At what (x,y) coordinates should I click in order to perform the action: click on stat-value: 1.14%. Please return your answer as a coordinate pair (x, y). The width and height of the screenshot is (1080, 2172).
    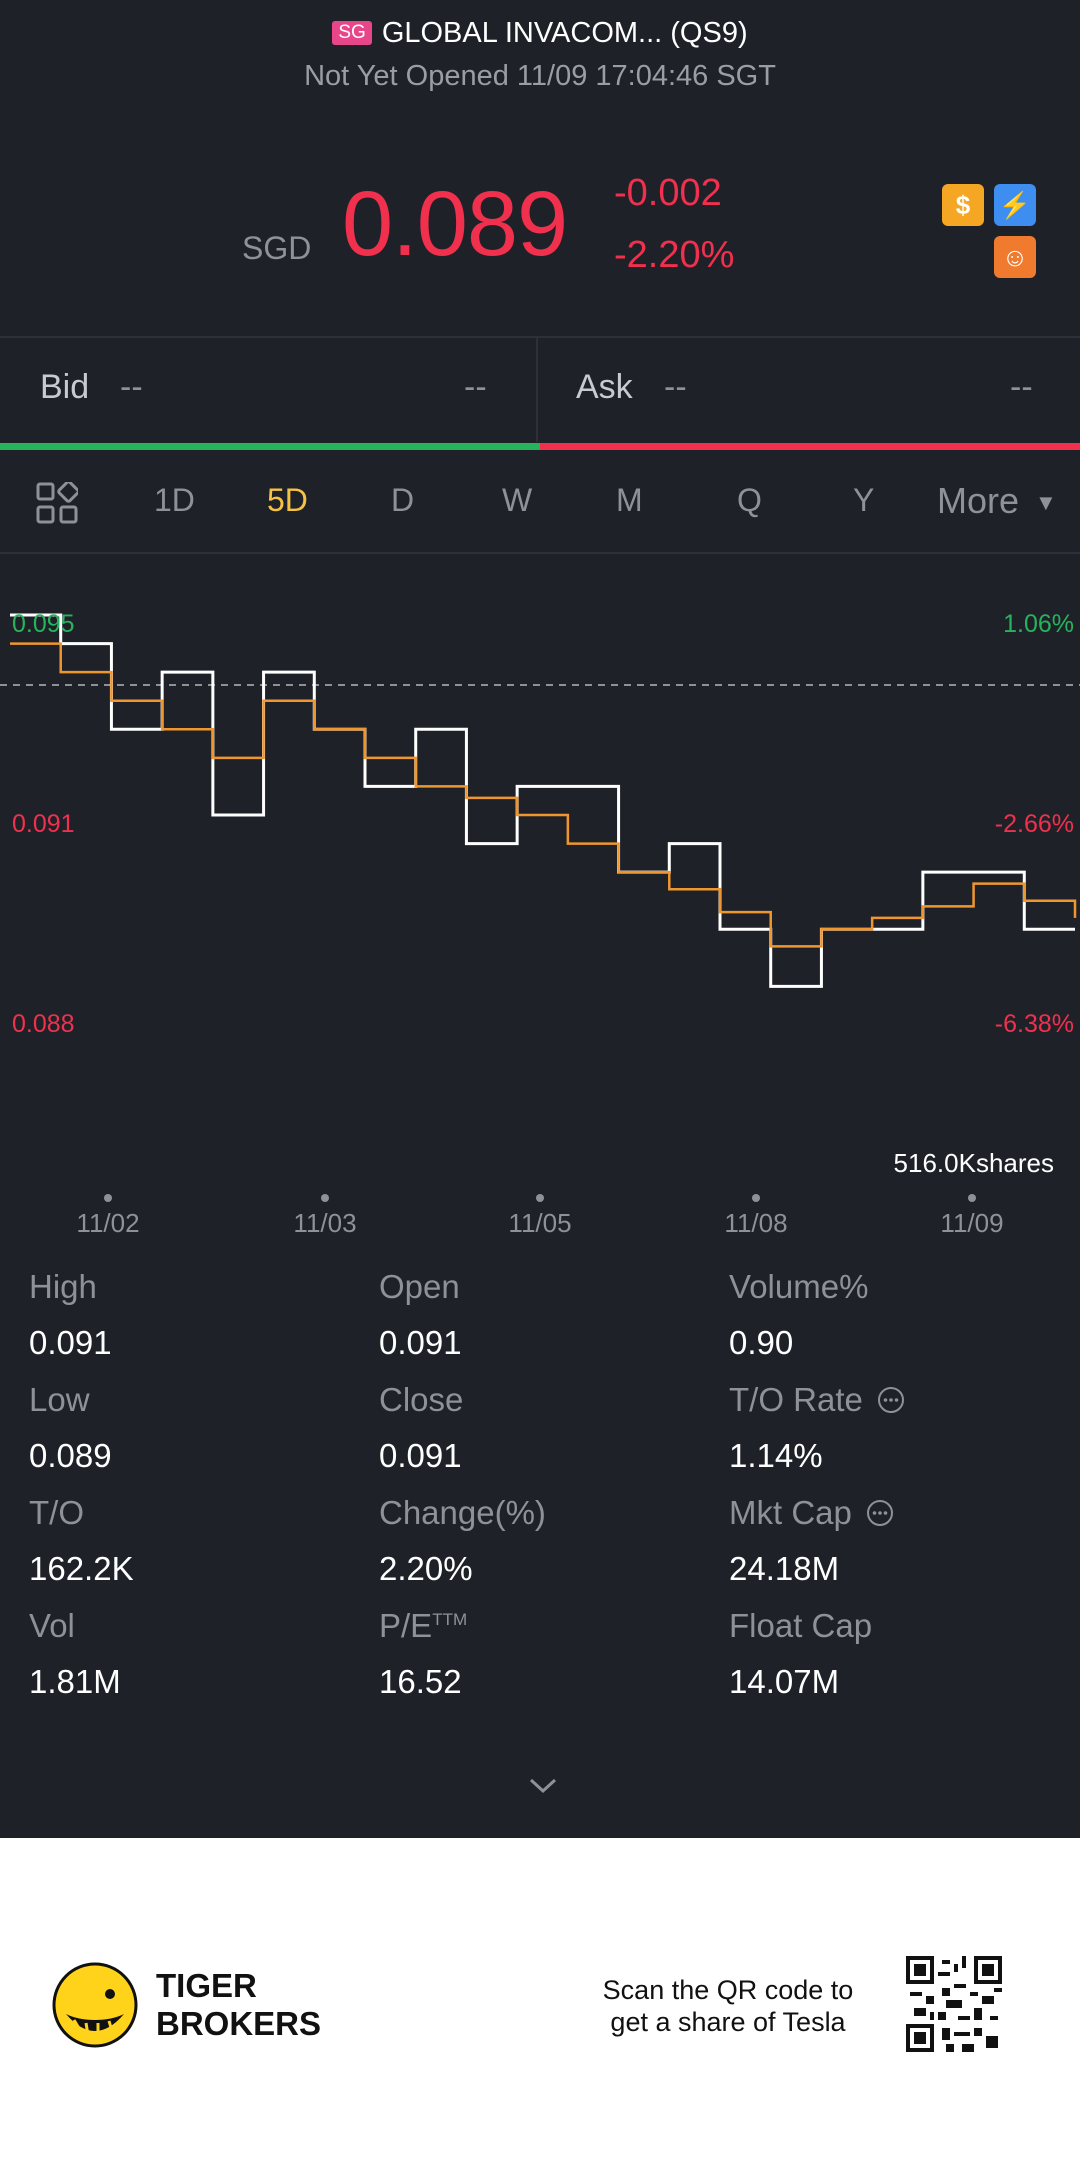
    Looking at the image, I should click on (776, 1455).